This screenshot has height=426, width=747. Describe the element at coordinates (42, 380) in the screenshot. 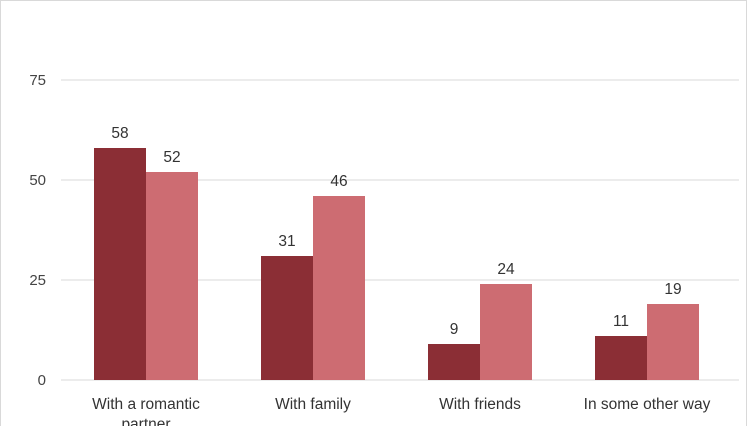

I see `y-tick-label: 0` at that location.